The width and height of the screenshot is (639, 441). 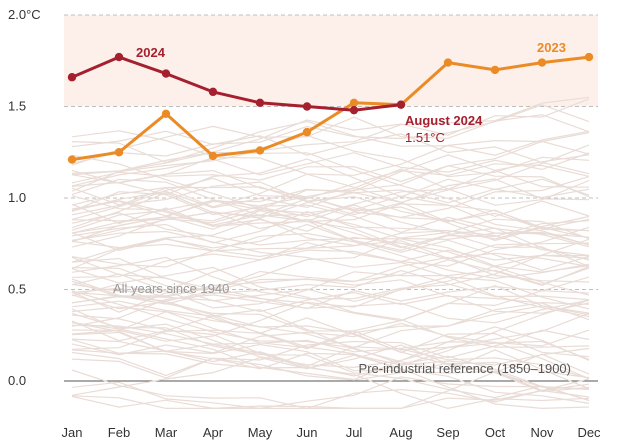 I want to click on callout-value: 1.51°C, so click(x=425, y=137).